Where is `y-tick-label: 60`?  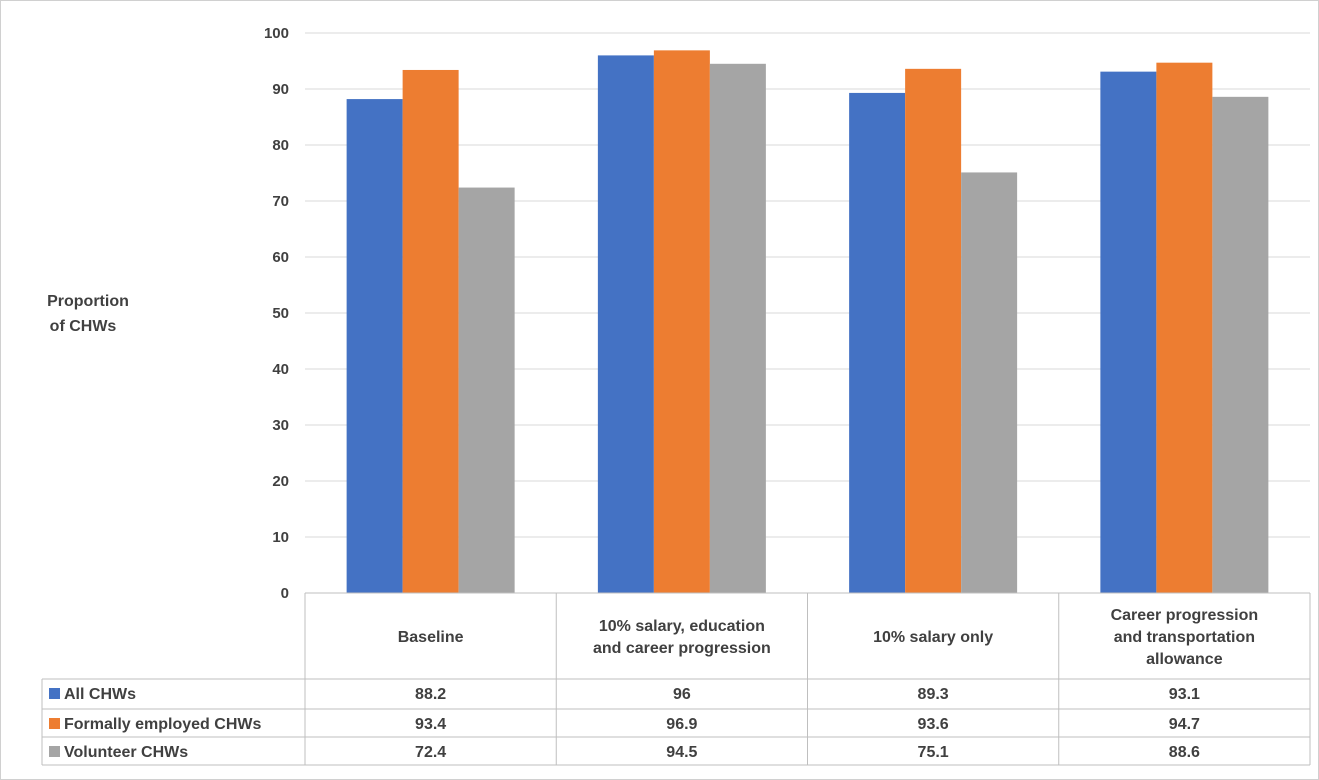
y-tick-label: 60 is located at coordinates (280, 257).